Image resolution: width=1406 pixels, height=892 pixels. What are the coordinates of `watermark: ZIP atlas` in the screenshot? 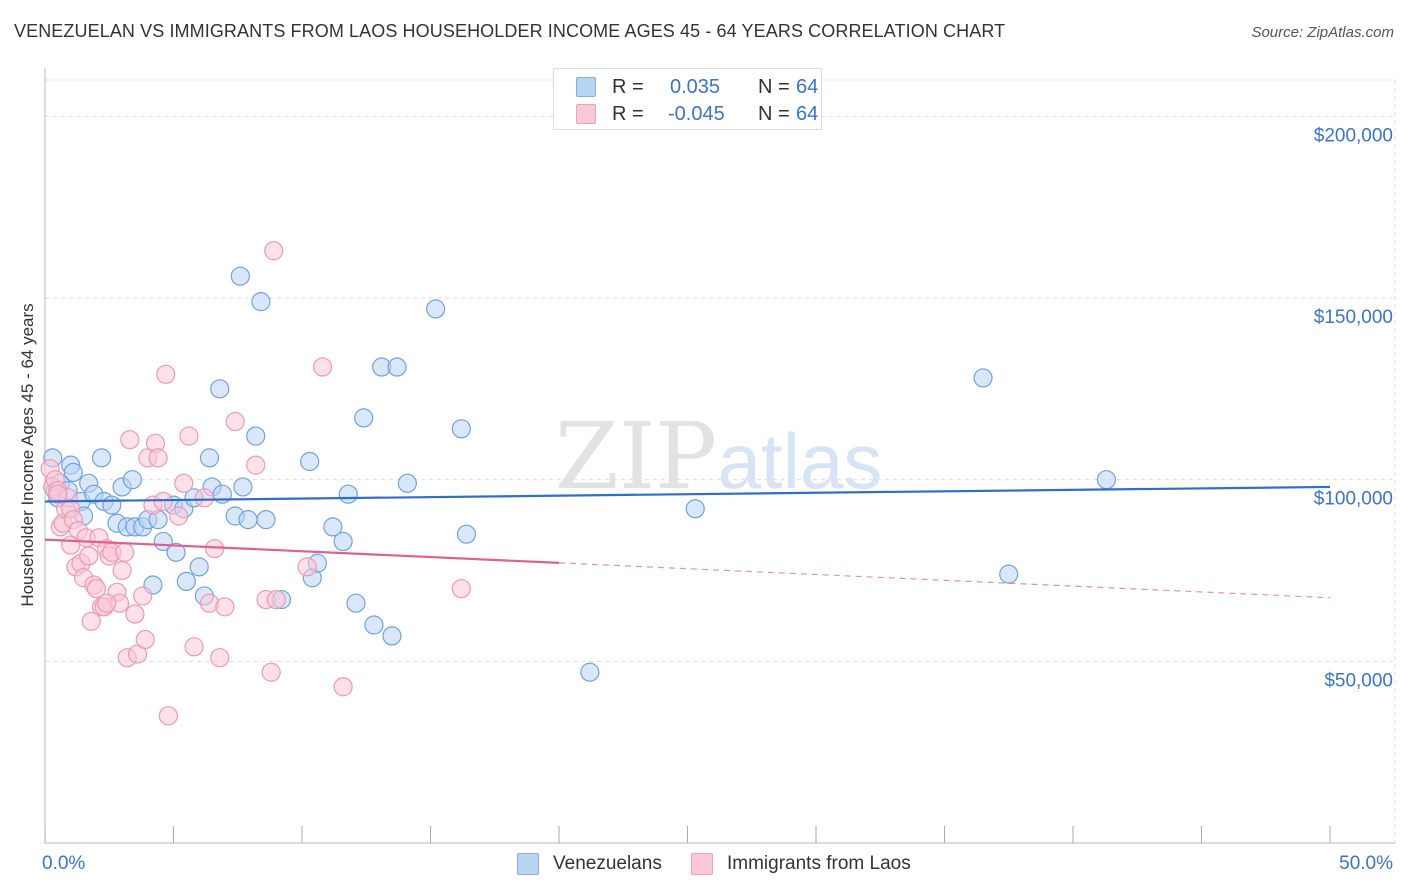 It's located at (718, 456).